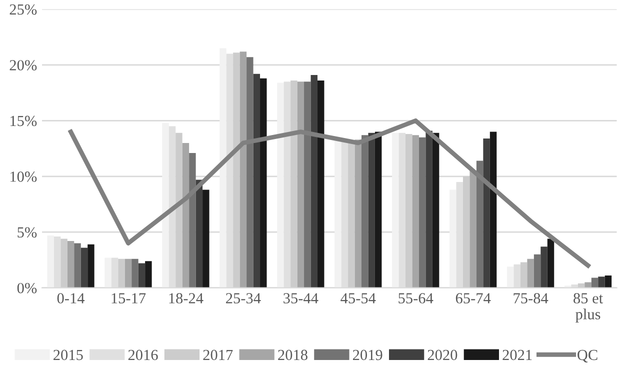 The width and height of the screenshot is (618, 369). Describe the element at coordinates (27, 288) in the screenshot. I see `y-tick-label: 0%` at that location.